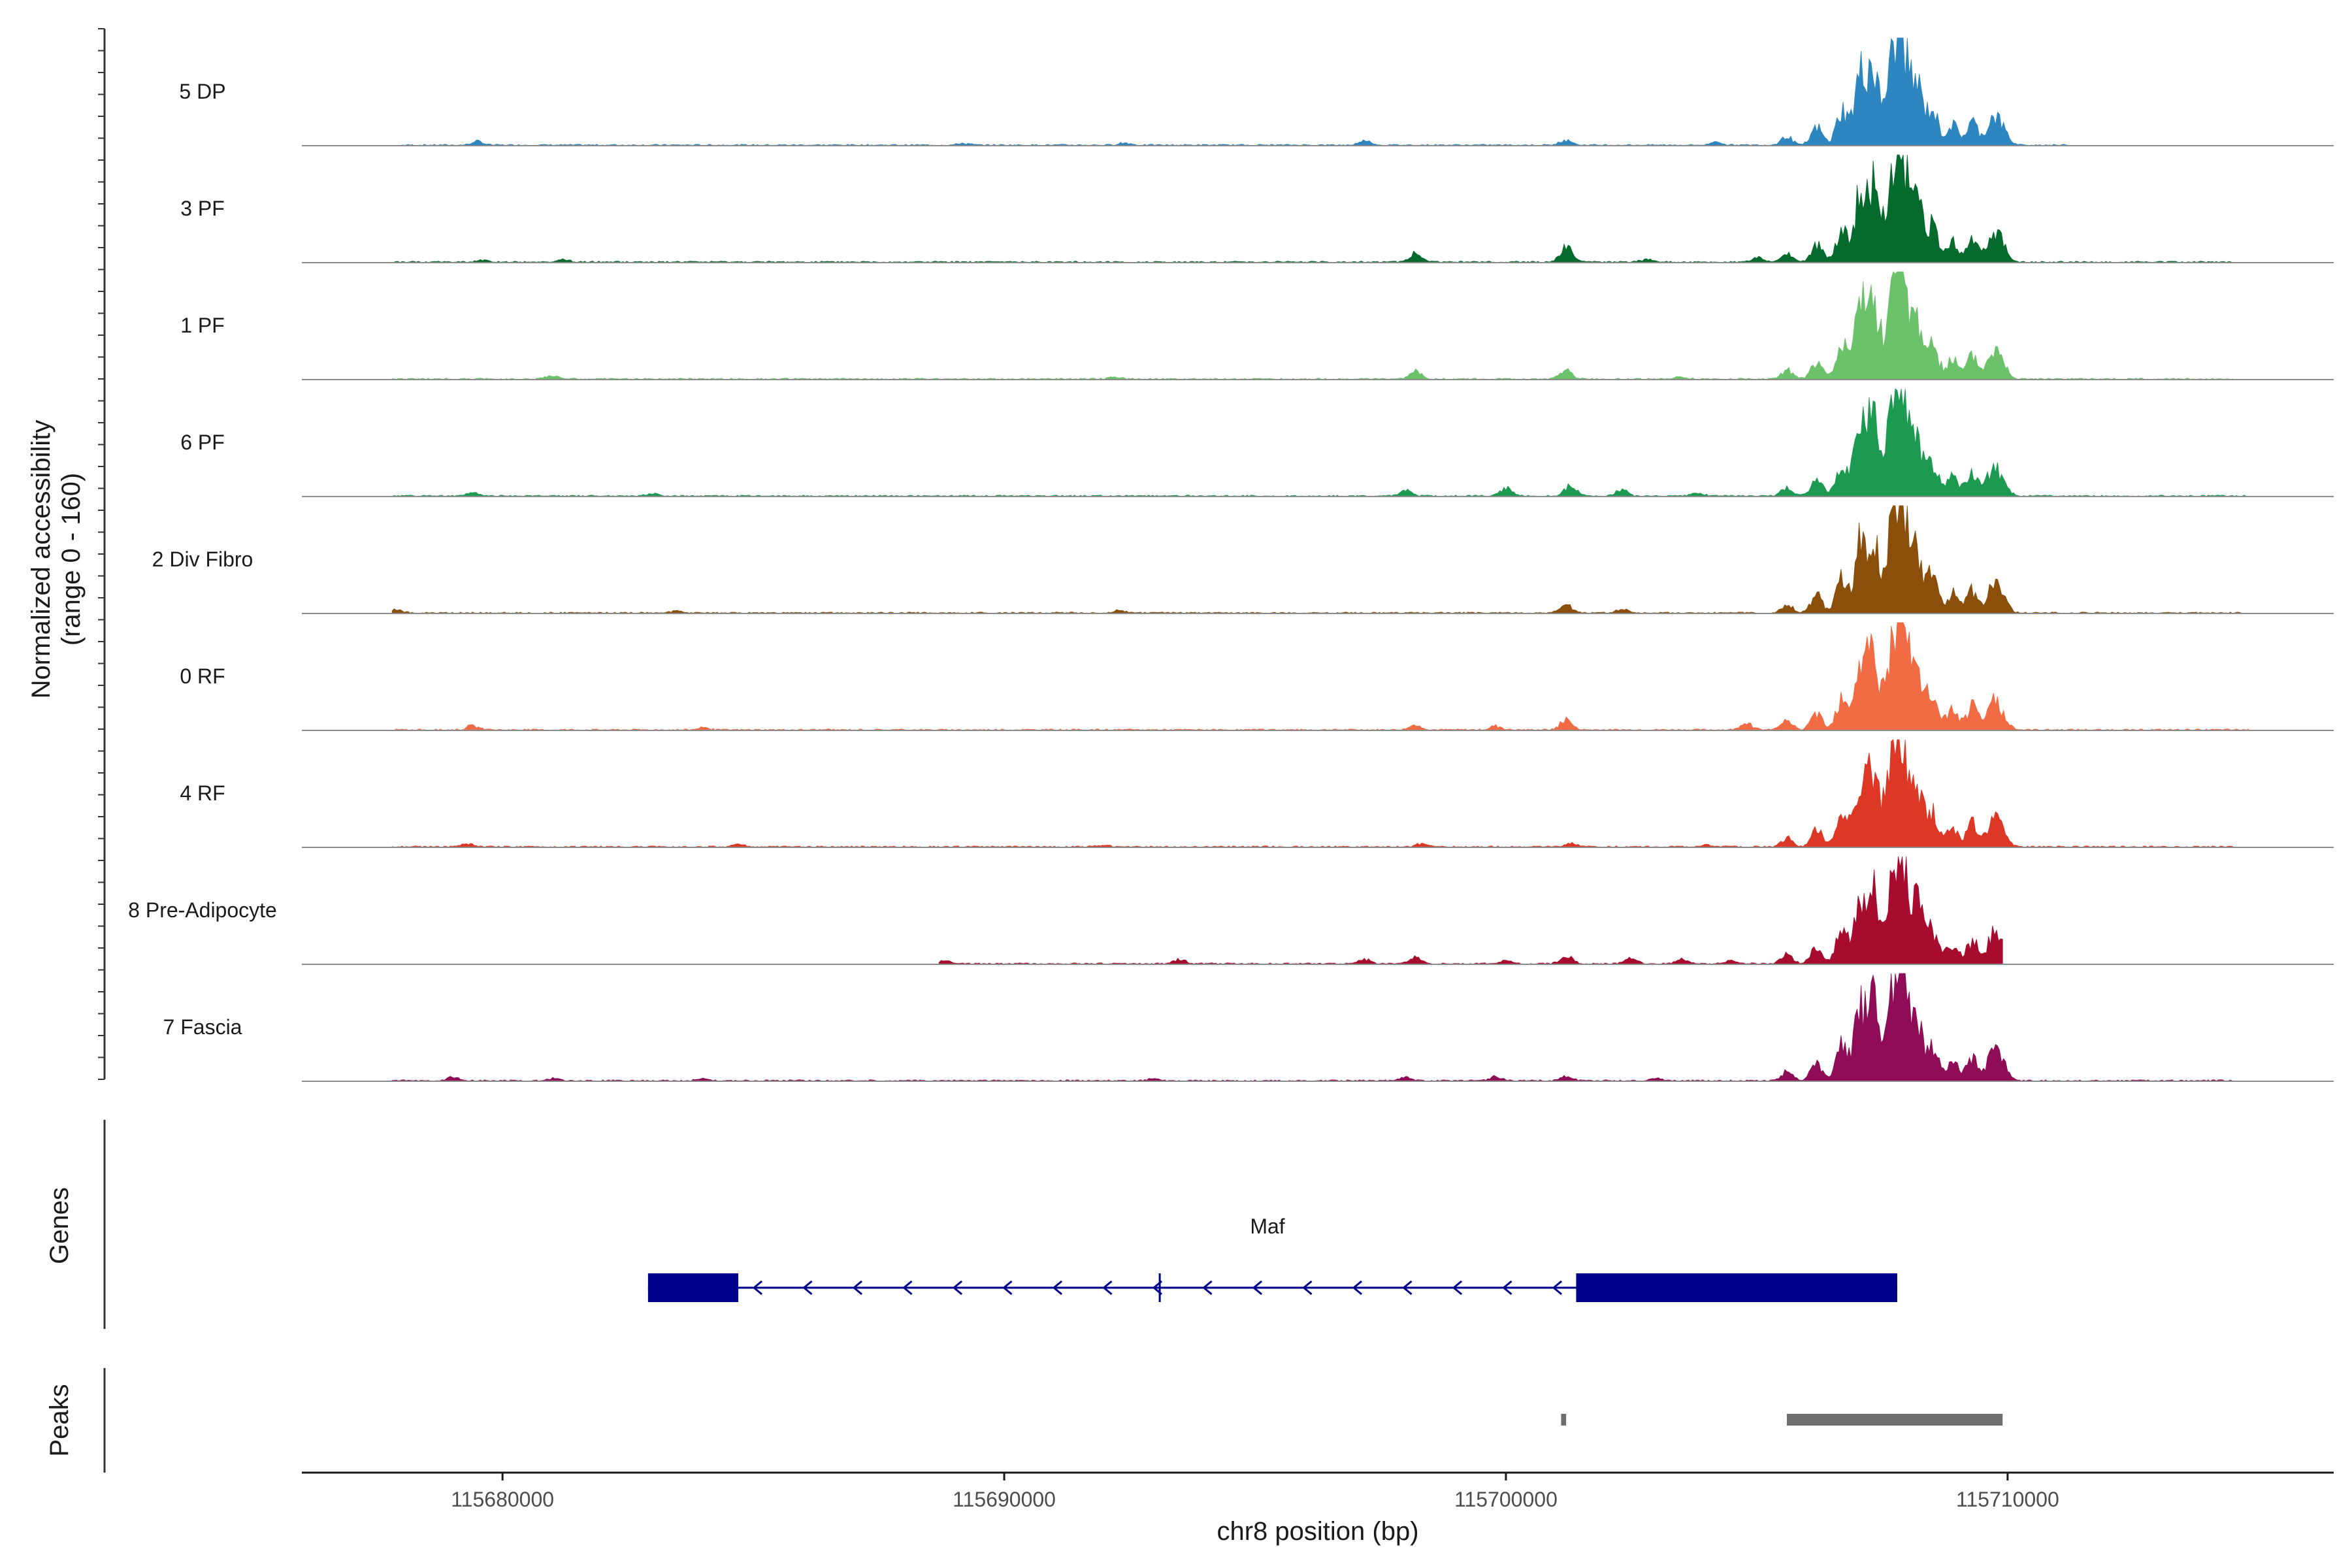 The width and height of the screenshot is (2352, 1568). What do you see at coordinates (1004, 1499) in the screenshot?
I see `x-tick-label: 115690000` at bounding box center [1004, 1499].